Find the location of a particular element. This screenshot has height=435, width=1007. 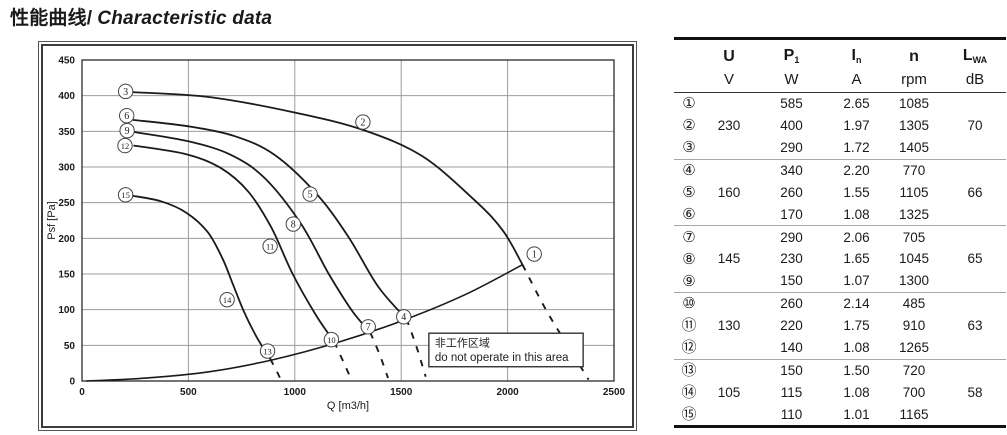

table-cell-n: 910 is located at coordinates (914, 326).